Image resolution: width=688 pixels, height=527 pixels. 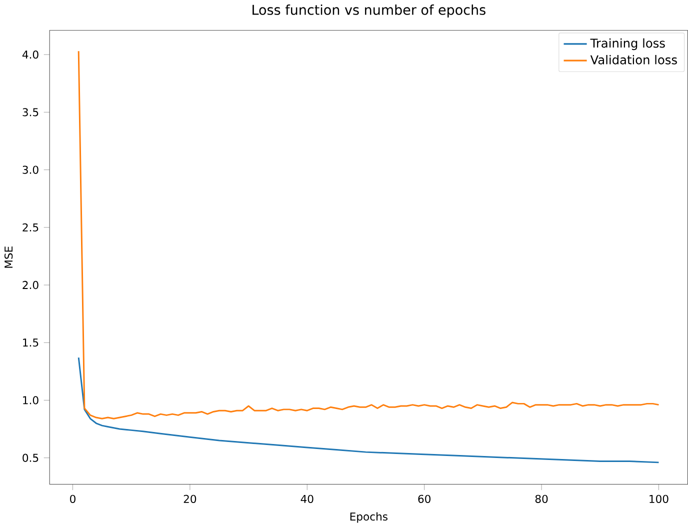 I want to click on legend-label: Validation loss, so click(x=633, y=59).